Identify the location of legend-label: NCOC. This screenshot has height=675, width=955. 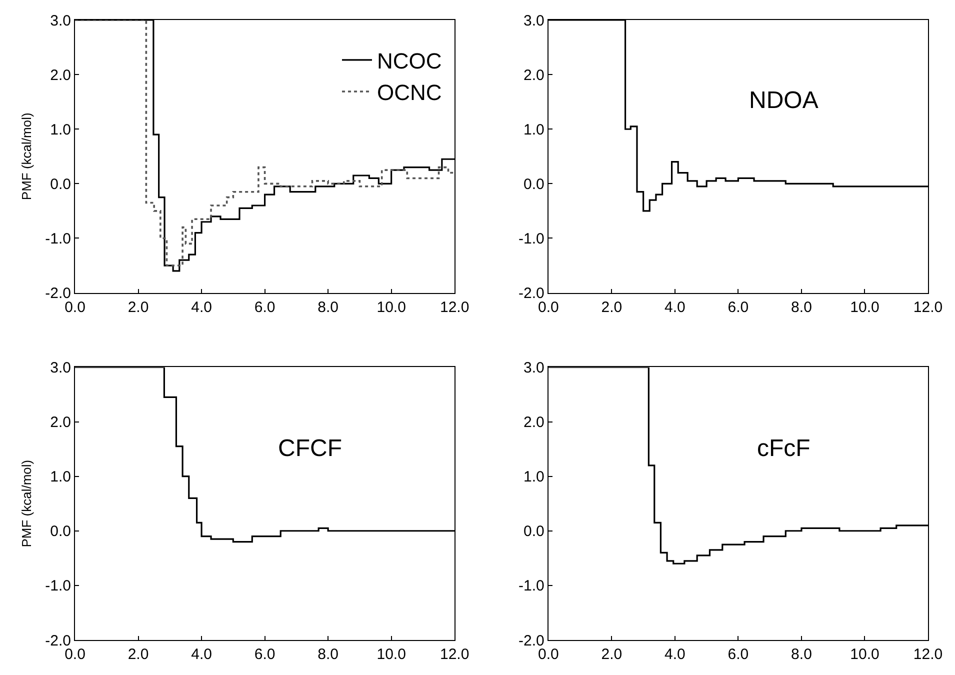
(409, 61).